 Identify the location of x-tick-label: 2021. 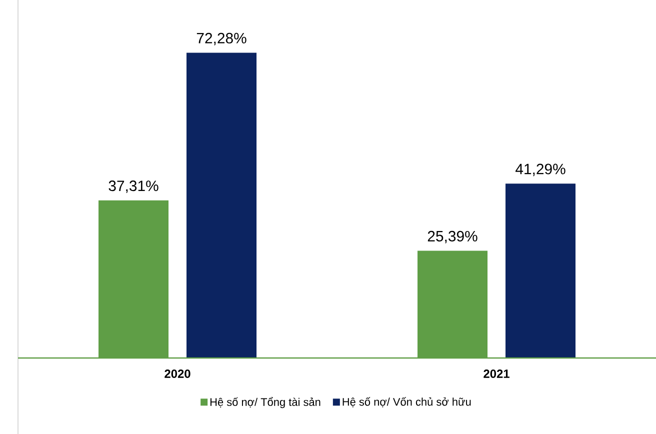
(497, 374).